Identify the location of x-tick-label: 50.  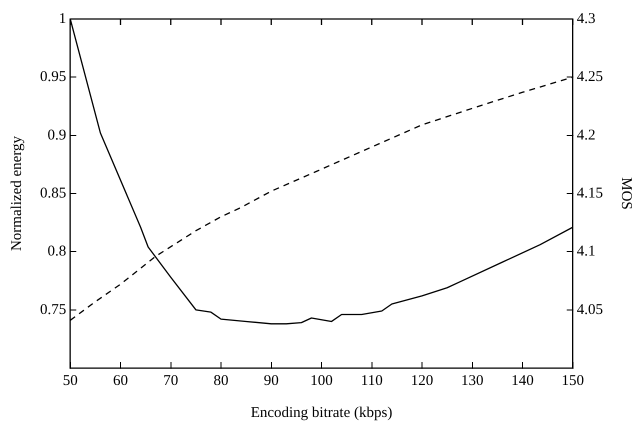
(70, 380).